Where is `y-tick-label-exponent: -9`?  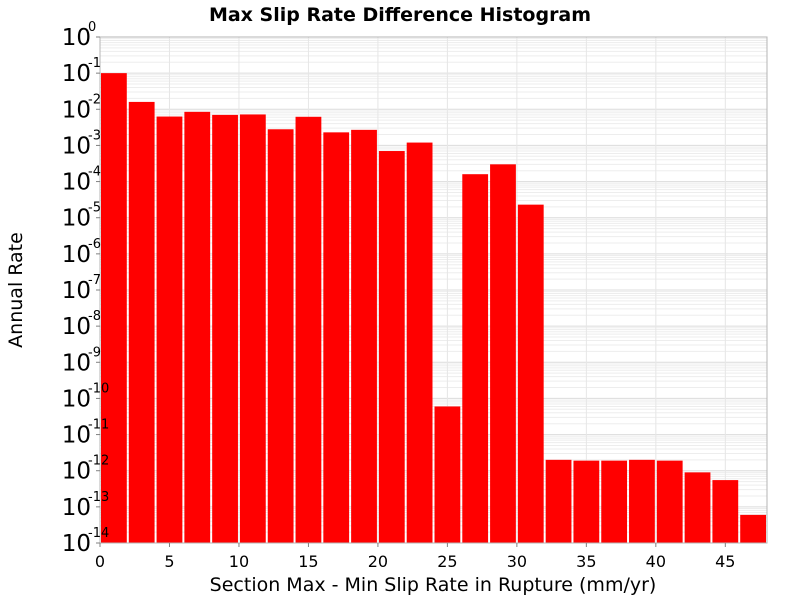
y-tick-label-exponent: -9 is located at coordinates (94, 352).